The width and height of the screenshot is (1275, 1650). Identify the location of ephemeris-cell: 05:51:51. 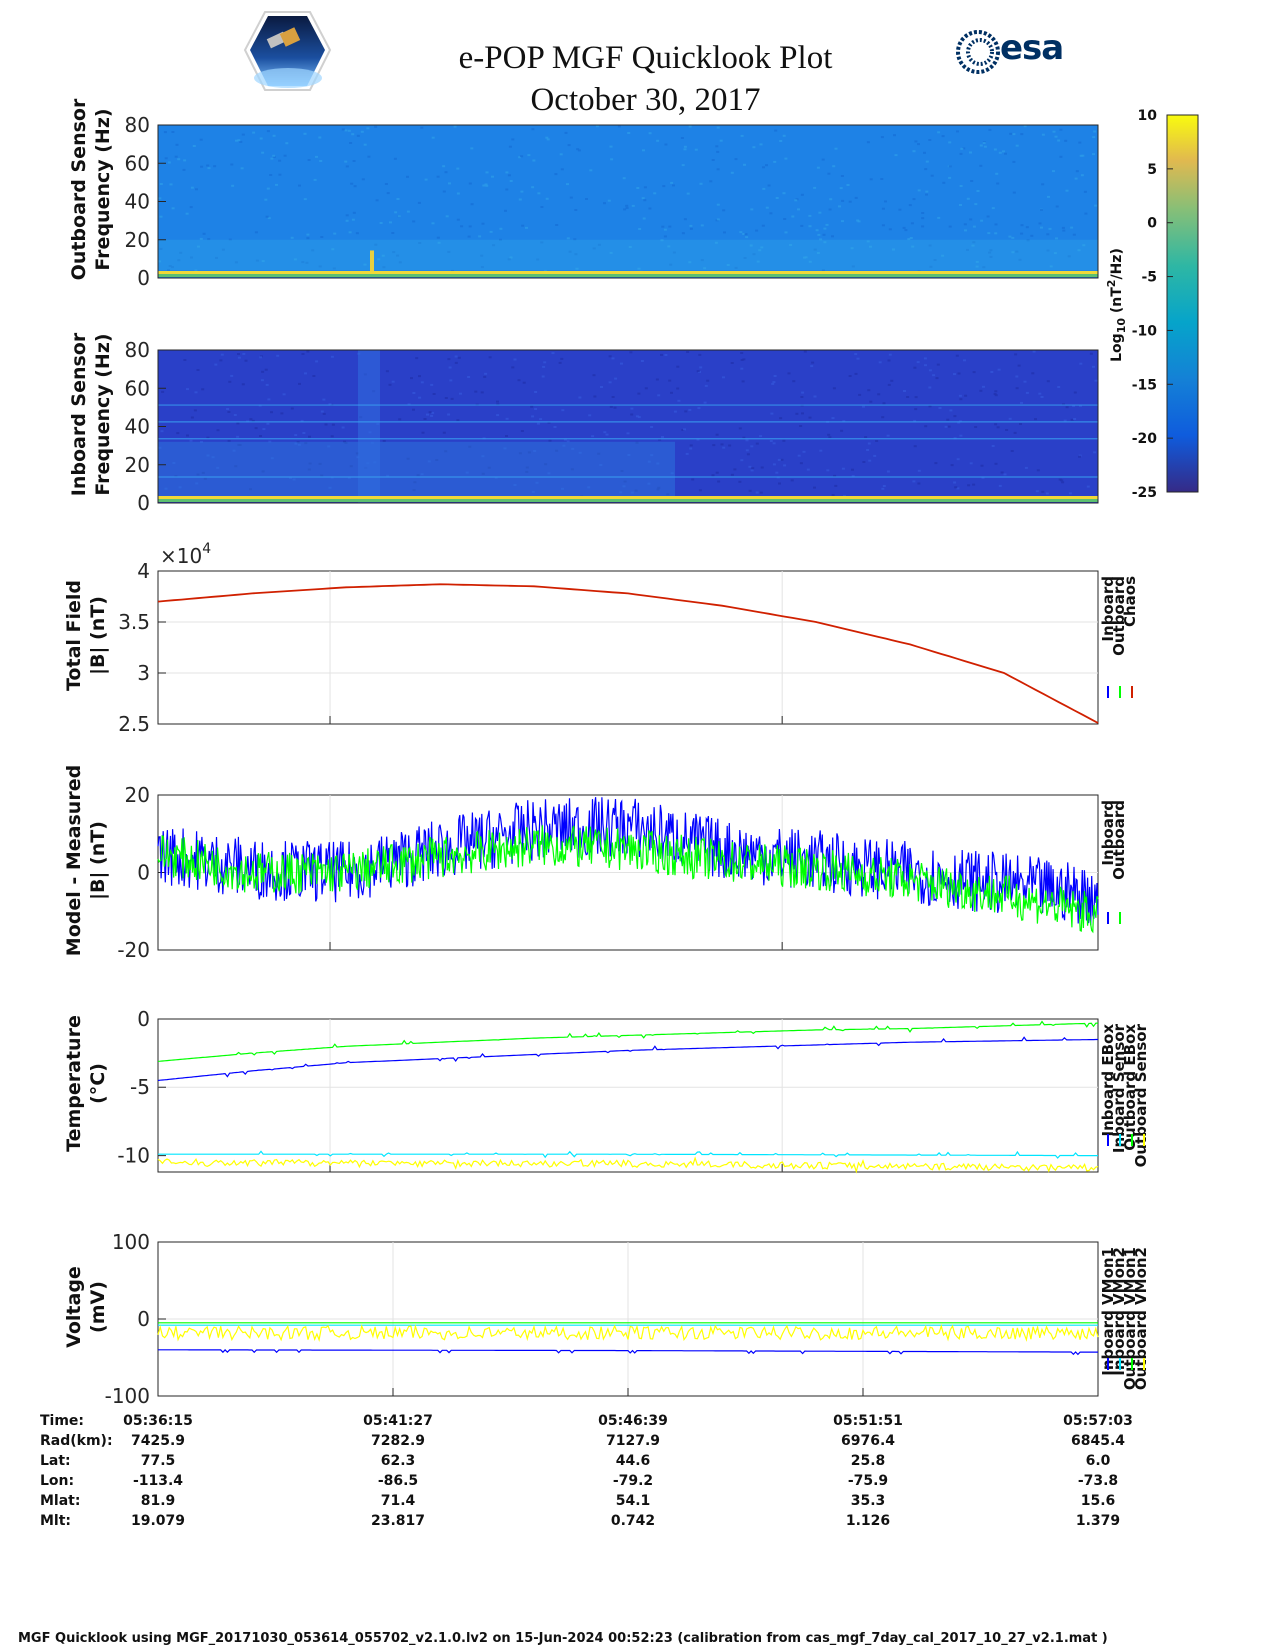
(868, 1421).